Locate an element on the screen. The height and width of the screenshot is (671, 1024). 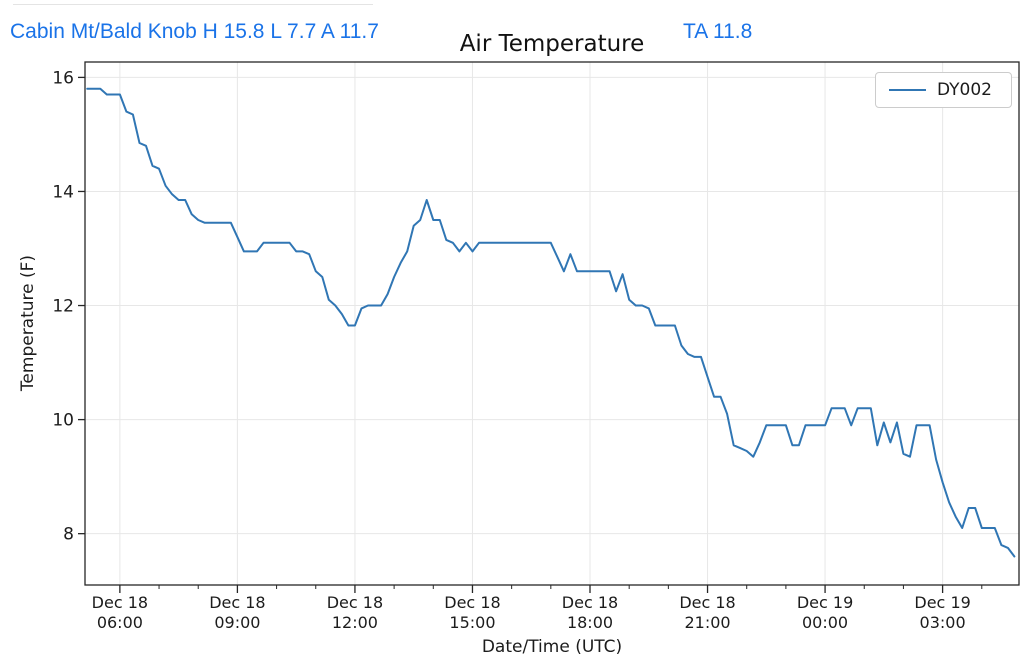
legend-box: DY002 is located at coordinates (943, 90).